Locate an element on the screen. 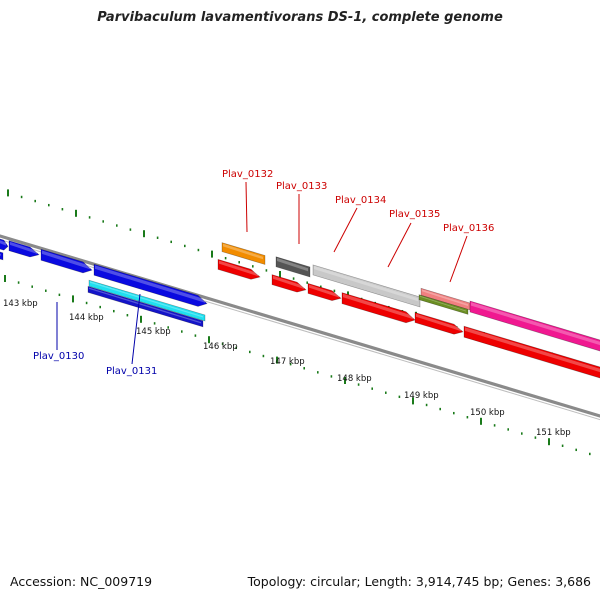 The width and height of the screenshot is (600, 600). gene-plav0131-blue is located at coordinates (145, 306).